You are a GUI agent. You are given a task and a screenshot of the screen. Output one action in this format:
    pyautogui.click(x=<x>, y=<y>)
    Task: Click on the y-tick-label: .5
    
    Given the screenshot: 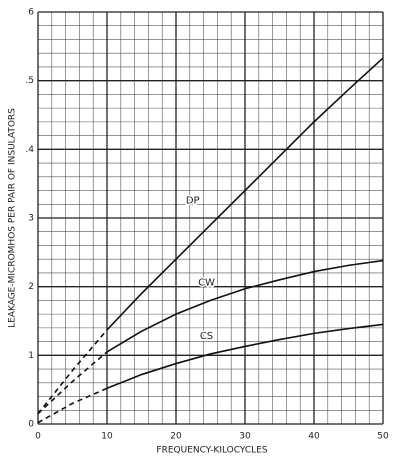 What is the action you would take?
    pyautogui.click(x=29, y=81)
    